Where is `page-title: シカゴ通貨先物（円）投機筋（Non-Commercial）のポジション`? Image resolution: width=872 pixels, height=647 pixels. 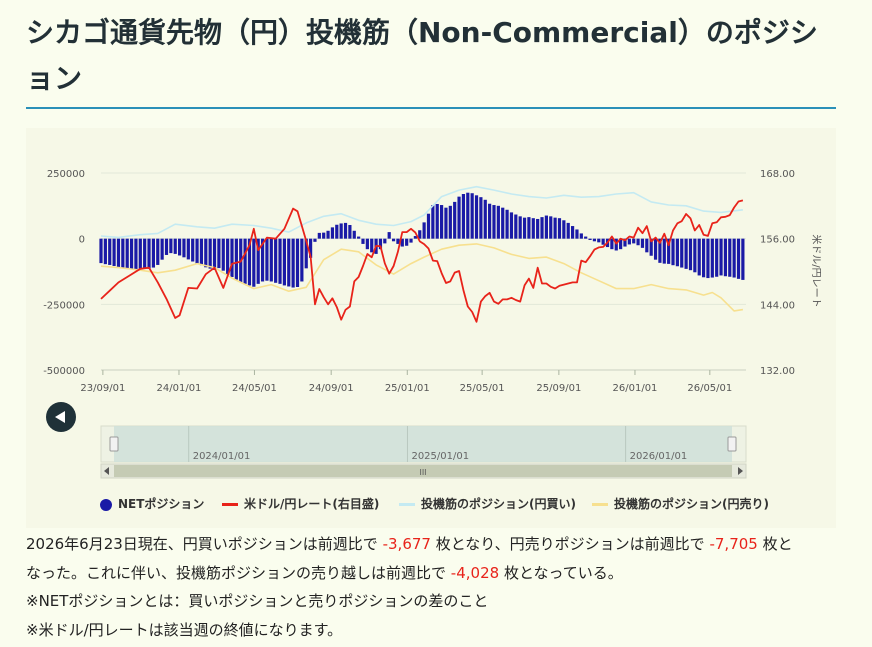
page-title: シカゴ通貨先物（円）投機筋（Non-Commercial）のポジション is located at coordinates (422, 55).